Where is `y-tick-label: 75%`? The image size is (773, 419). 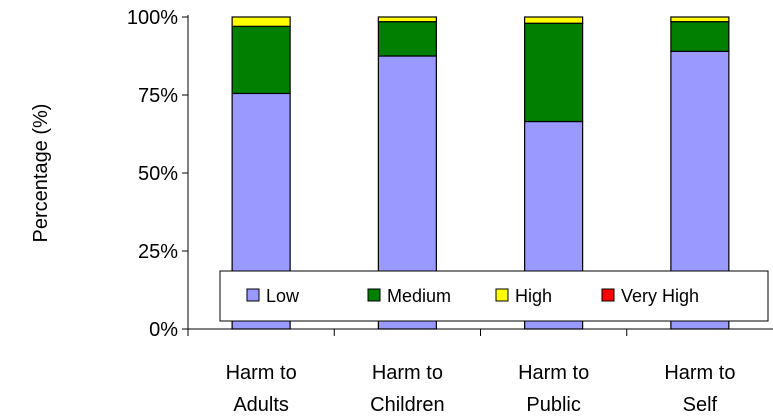
y-tick-label: 75% is located at coordinates (158, 96).